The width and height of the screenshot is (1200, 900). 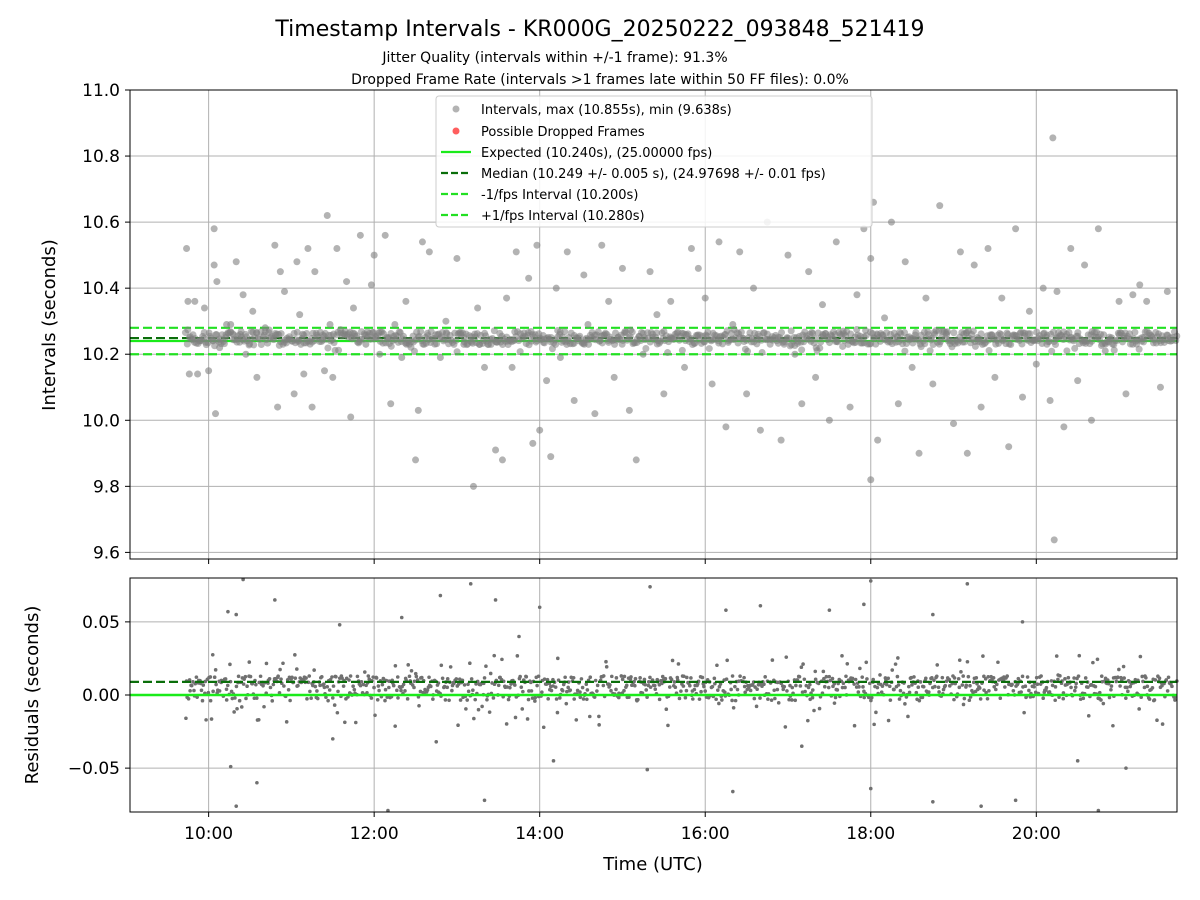 What do you see at coordinates (101, 623) in the screenshot?
I see `bottom-y-tick-label: 0.05` at bounding box center [101, 623].